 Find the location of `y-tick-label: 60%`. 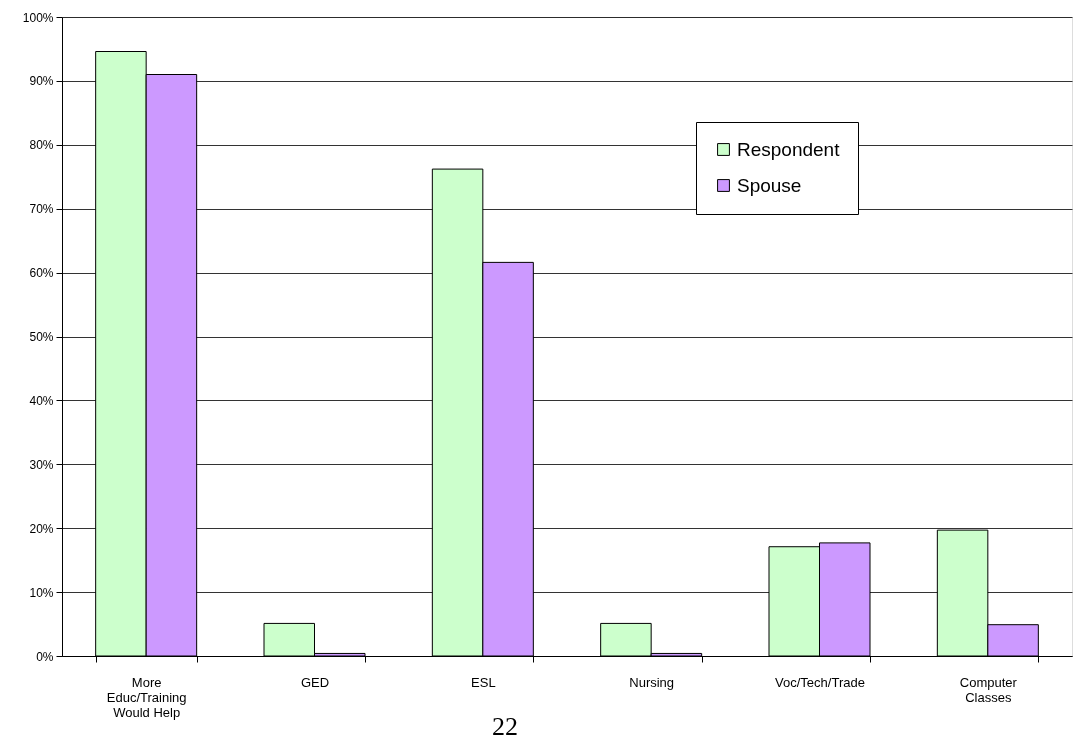

y-tick-label: 60% is located at coordinates (41, 273).